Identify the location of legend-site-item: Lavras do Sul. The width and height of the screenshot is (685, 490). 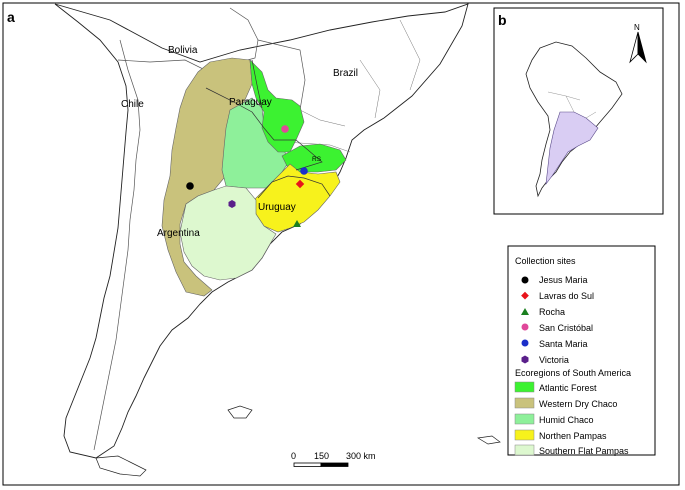
(557, 296).